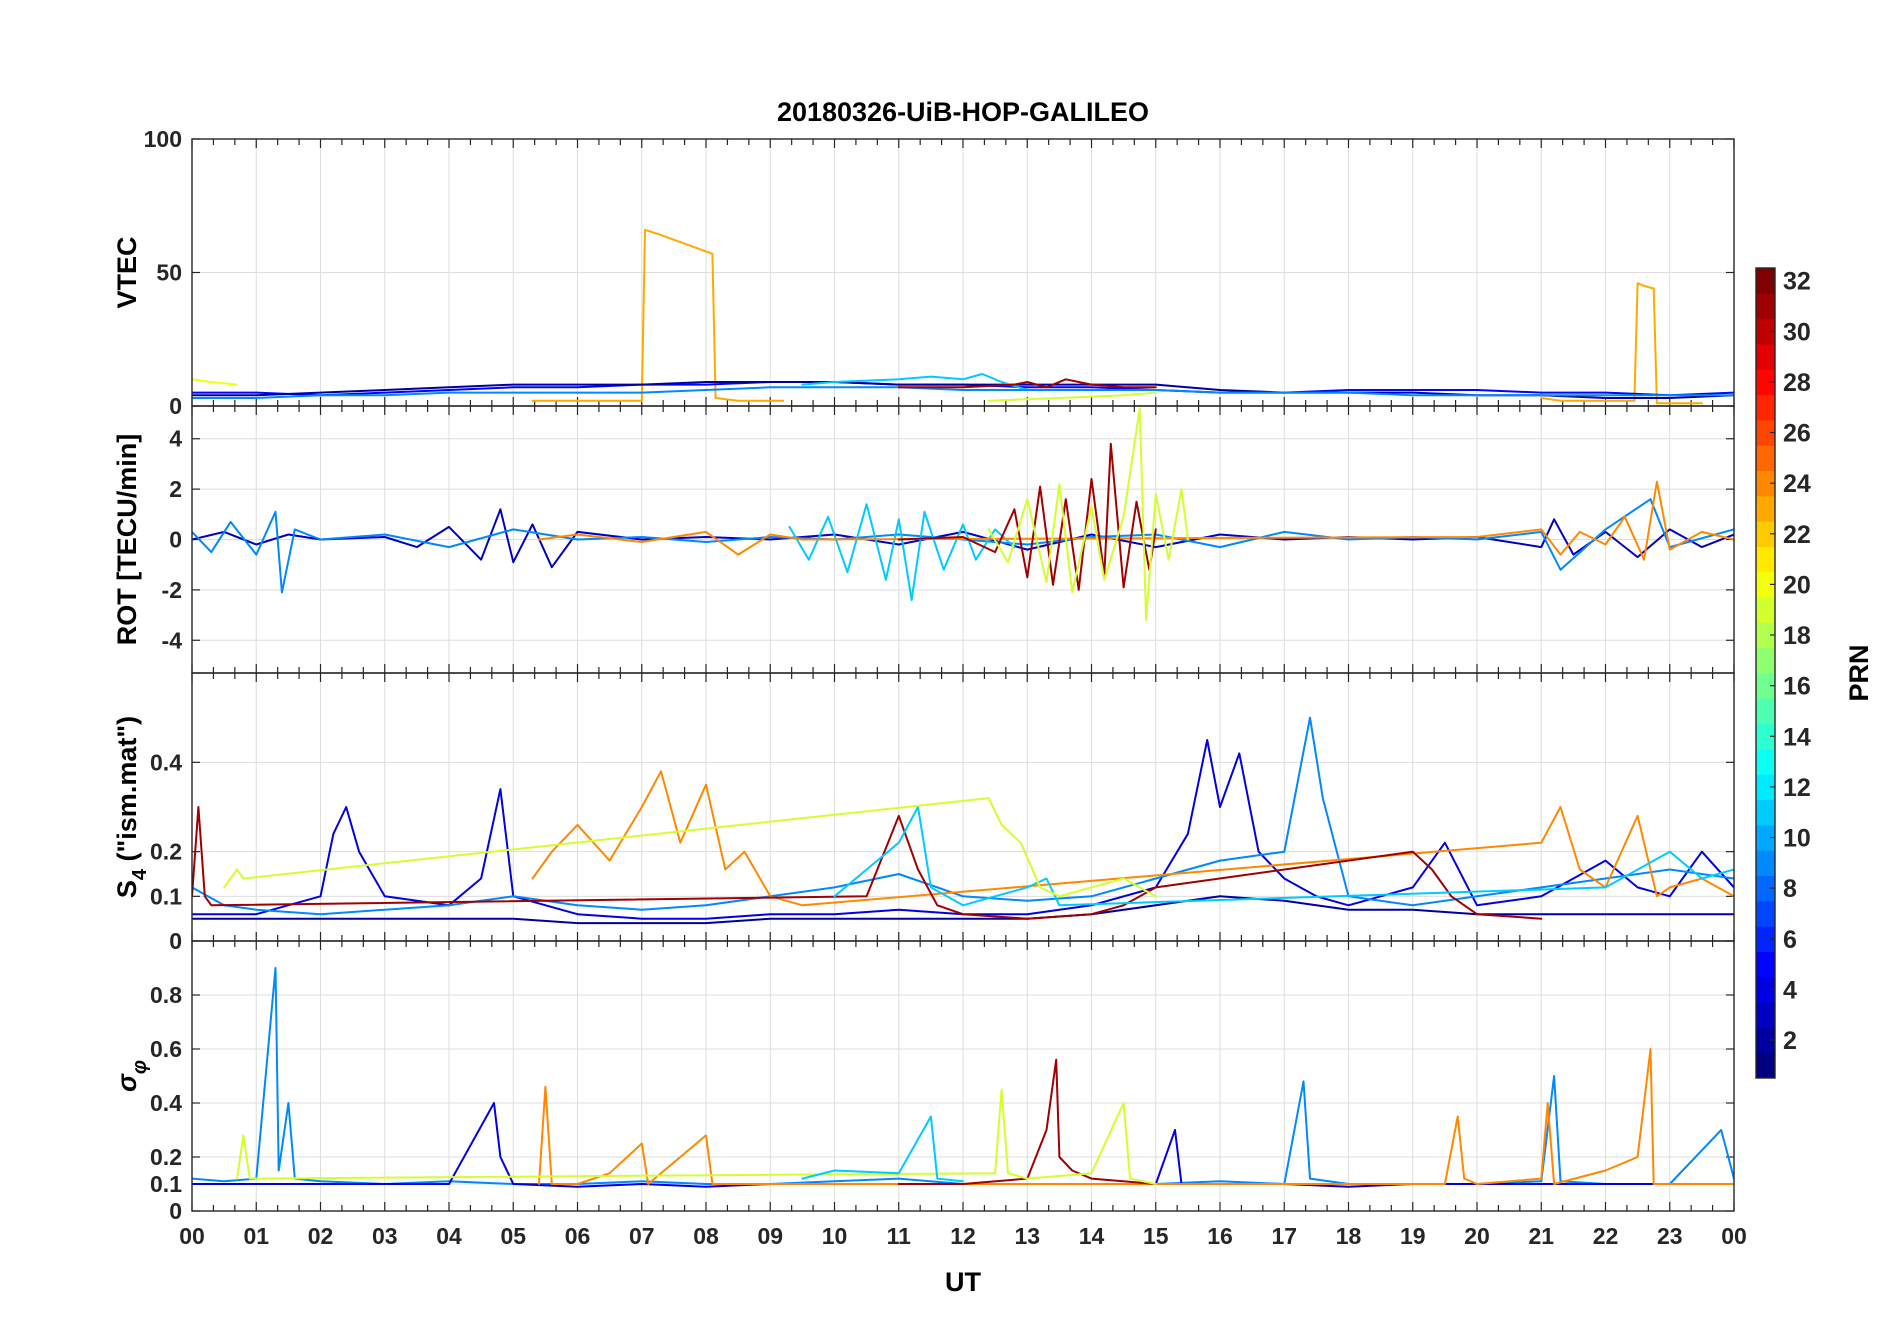 This screenshot has width=1902, height=1330. What do you see at coordinates (578, 1236) in the screenshot?
I see `x-tick-label: 06` at bounding box center [578, 1236].